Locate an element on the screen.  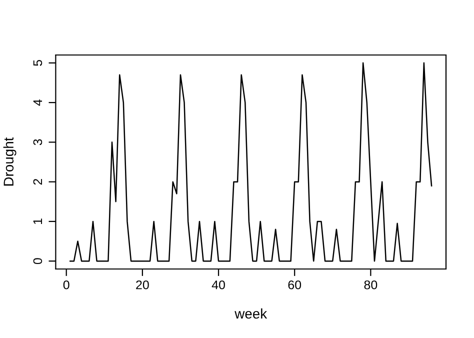
x-tick-label: 40 is located at coordinates (218, 285).